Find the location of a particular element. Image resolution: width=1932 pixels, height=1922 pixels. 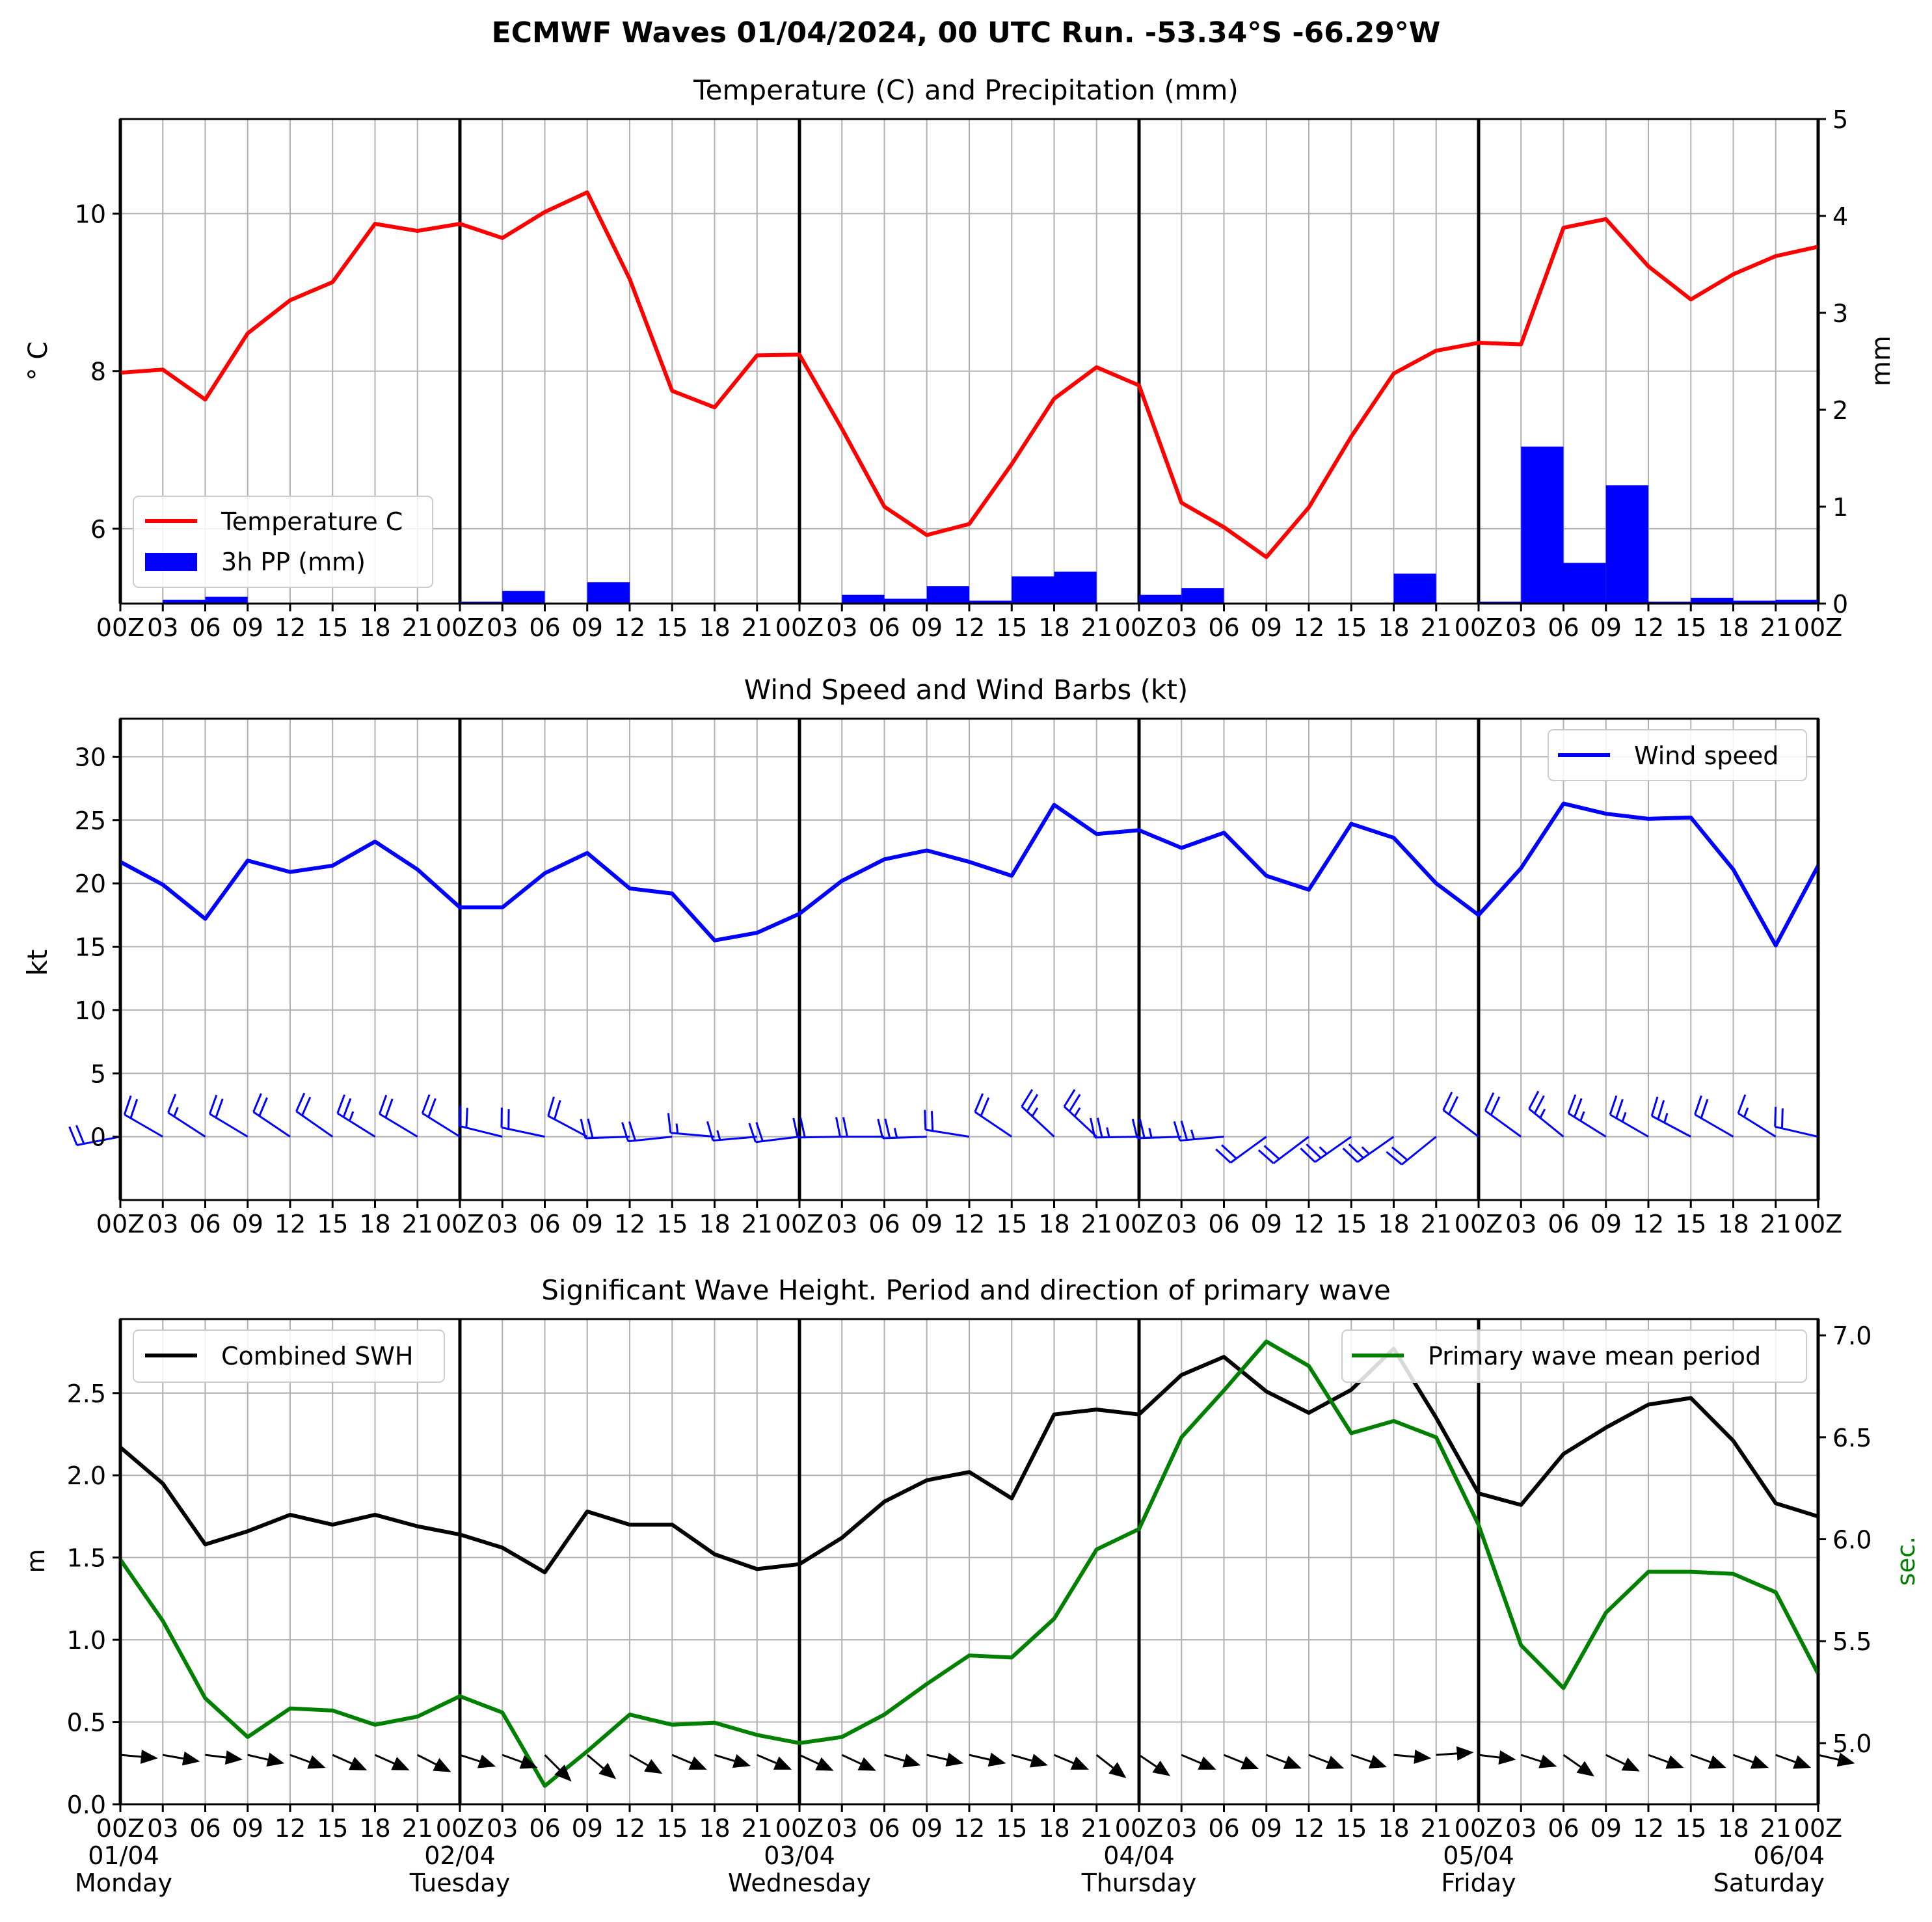

panel1-legend: Temperature C 3h PP (mm) is located at coordinates (283, 542).